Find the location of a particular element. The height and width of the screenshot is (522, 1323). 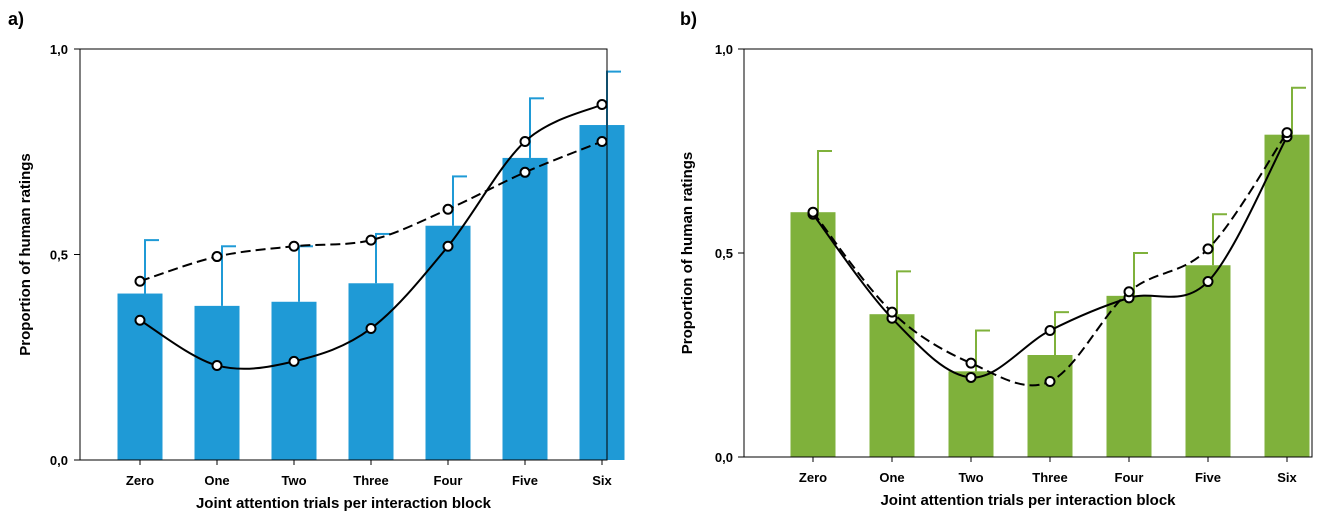

solid-line-point-one is located at coordinates (217, 365).